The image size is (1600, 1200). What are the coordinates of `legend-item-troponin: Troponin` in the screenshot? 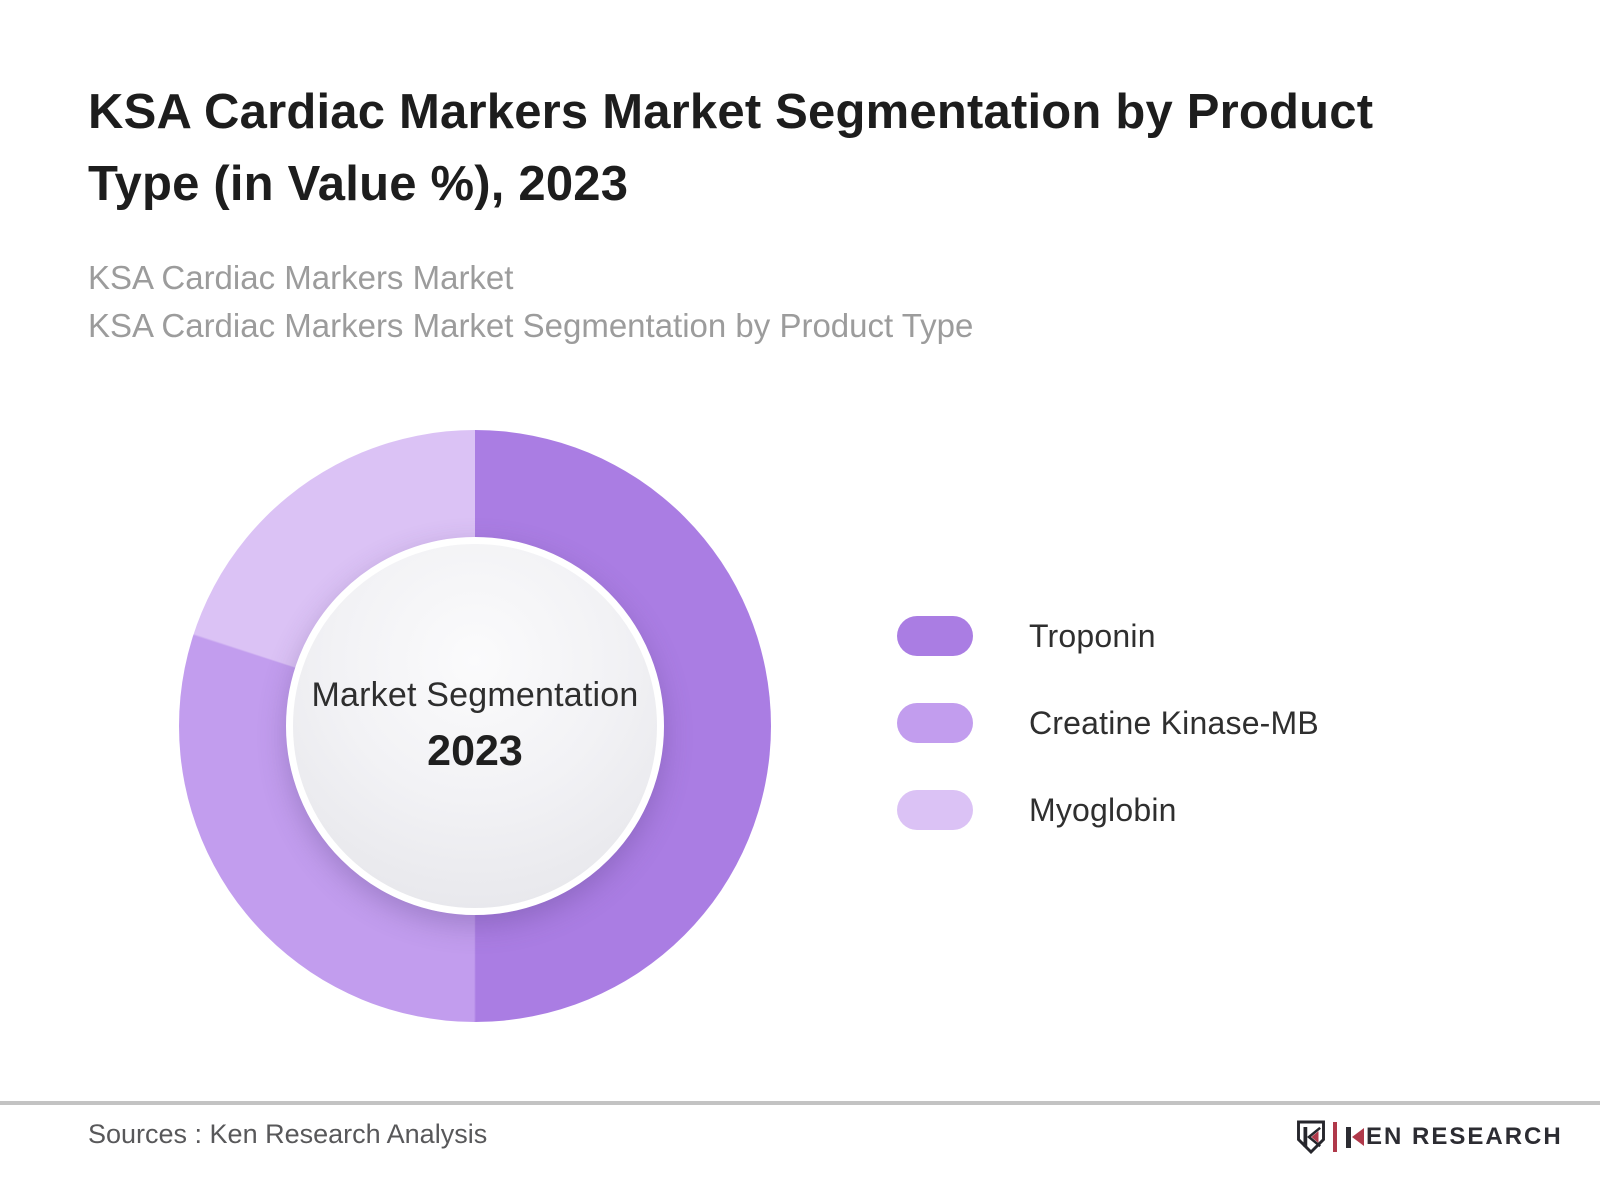 It's located at (1108, 636).